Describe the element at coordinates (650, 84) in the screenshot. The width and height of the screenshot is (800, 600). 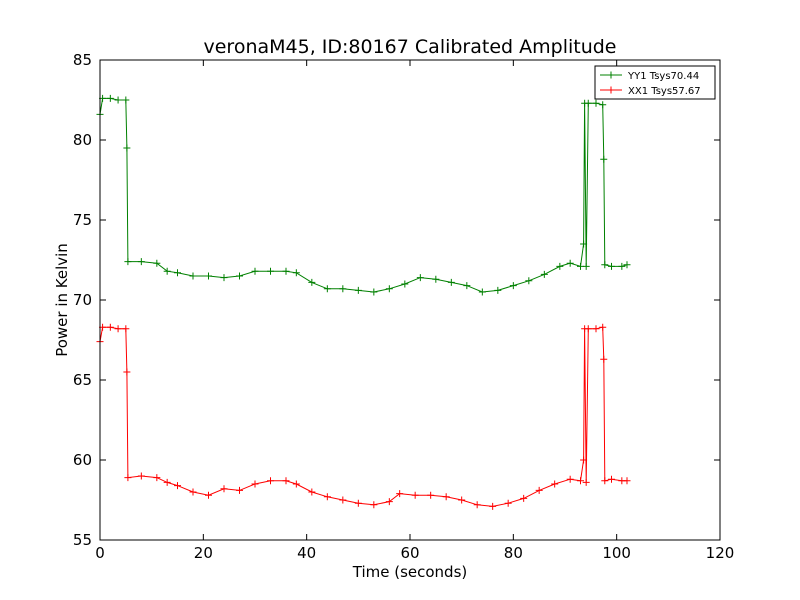
I see `legend-items: YY1 Tsys70.44 XX1 Tsys57.67` at that location.